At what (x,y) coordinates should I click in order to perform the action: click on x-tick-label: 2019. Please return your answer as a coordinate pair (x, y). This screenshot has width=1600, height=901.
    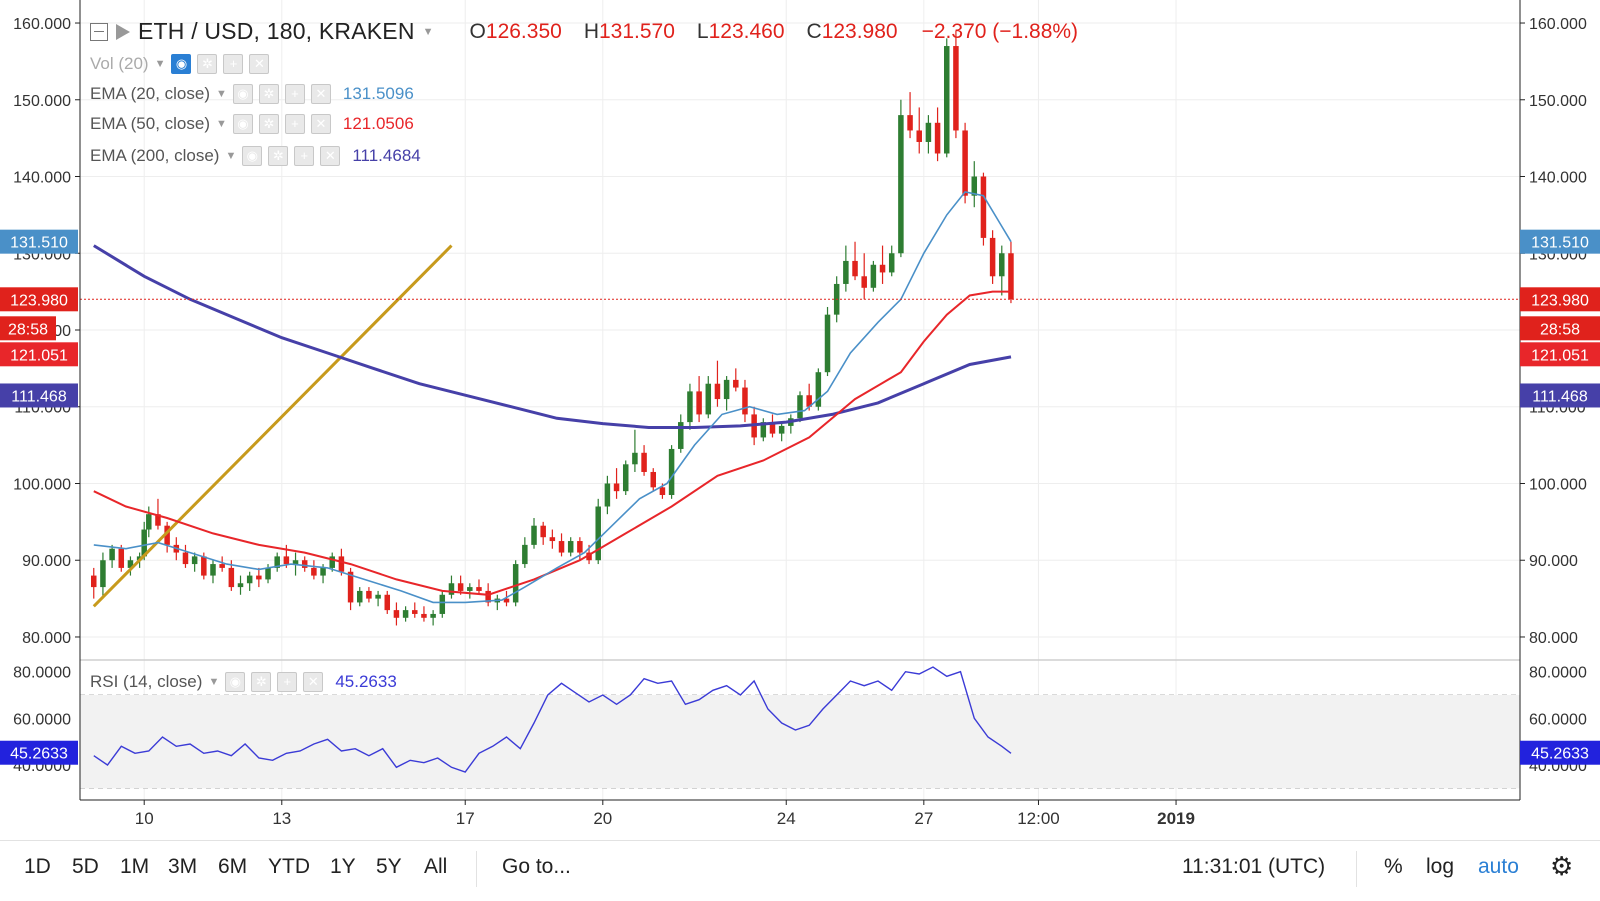
    Looking at the image, I should click on (1176, 818).